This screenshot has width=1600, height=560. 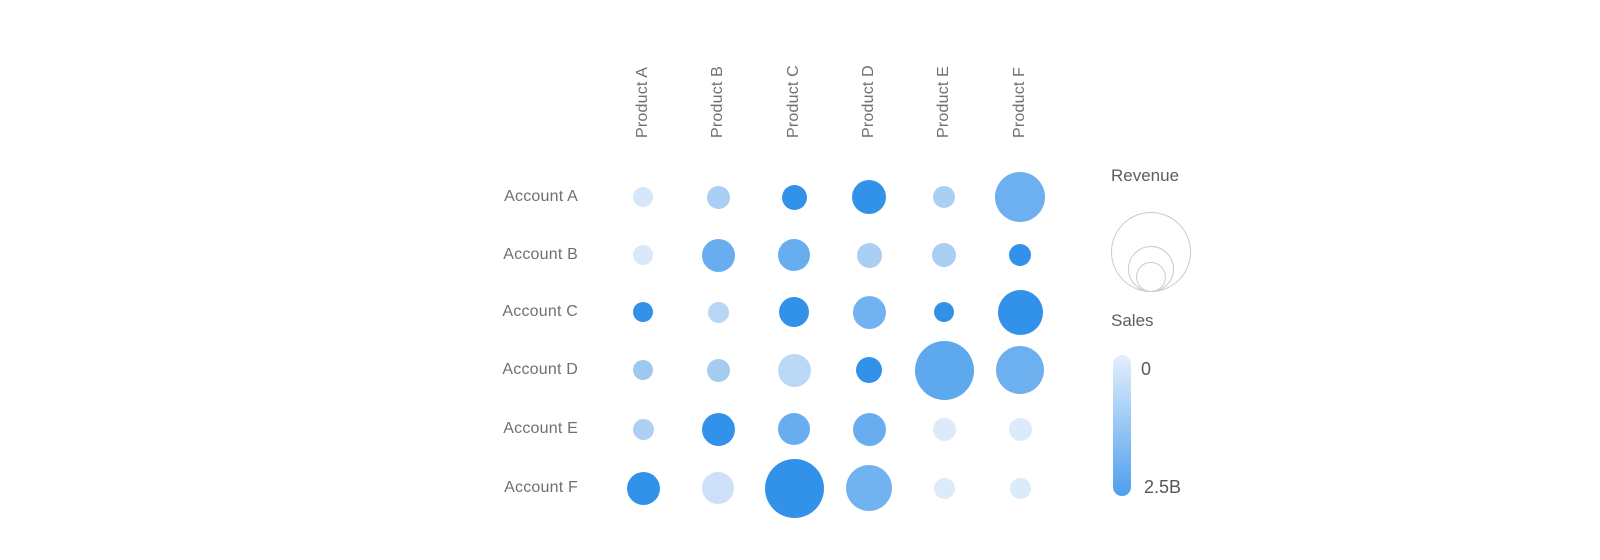 What do you see at coordinates (541, 487) in the screenshot?
I see `row-label-account-f: Account F` at bounding box center [541, 487].